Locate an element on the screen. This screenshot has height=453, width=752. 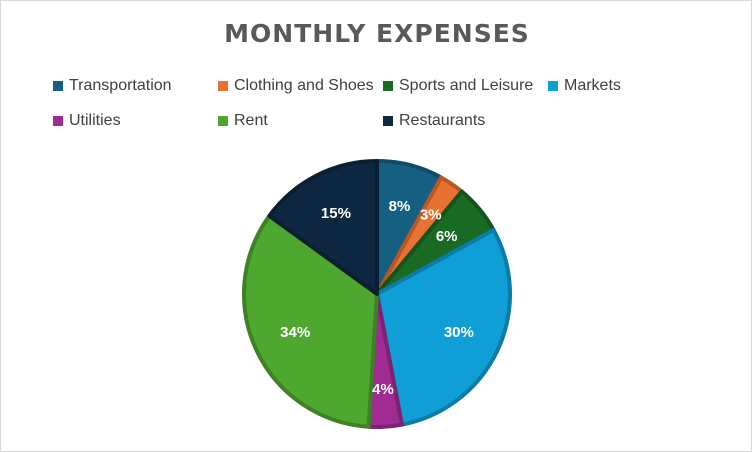
legend-label-restaurants: Restaurants is located at coordinates (442, 120).